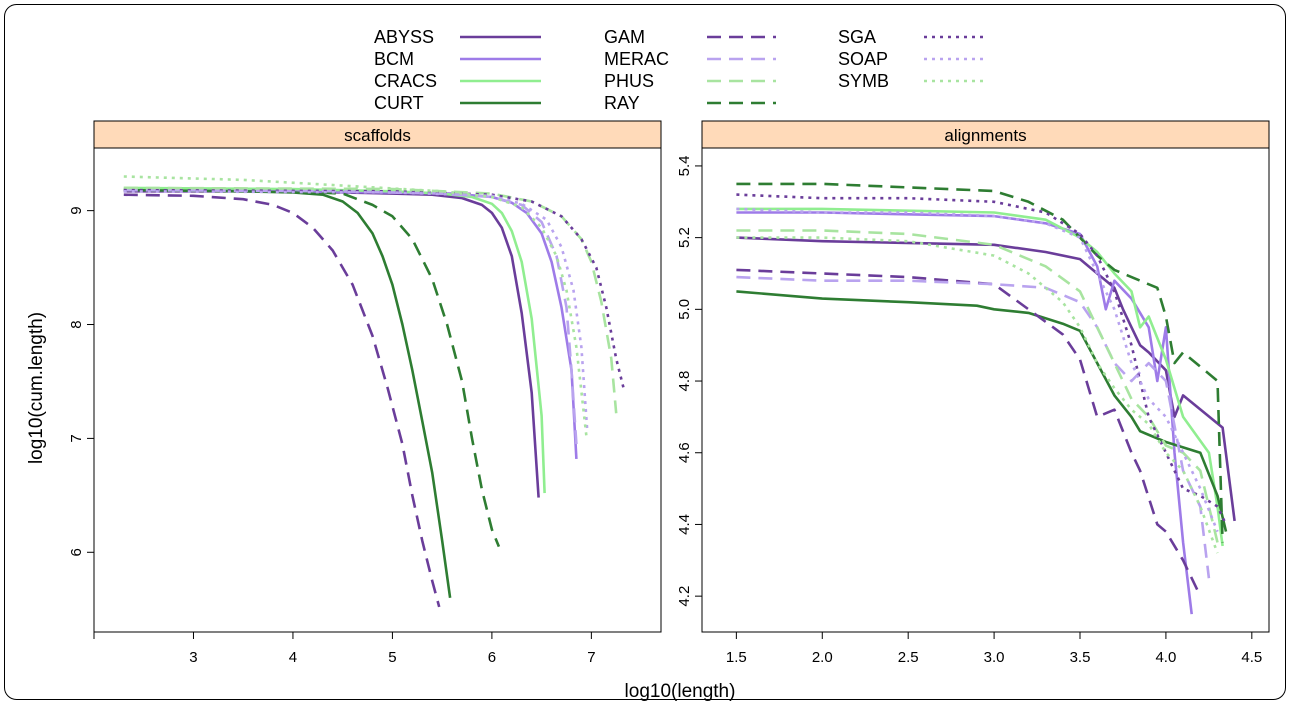 Image resolution: width=1290 pixels, height=709 pixels. What do you see at coordinates (76, 324) in the screenshot?
I see `y-tick-label: 8` at bounding box center [76, 324].